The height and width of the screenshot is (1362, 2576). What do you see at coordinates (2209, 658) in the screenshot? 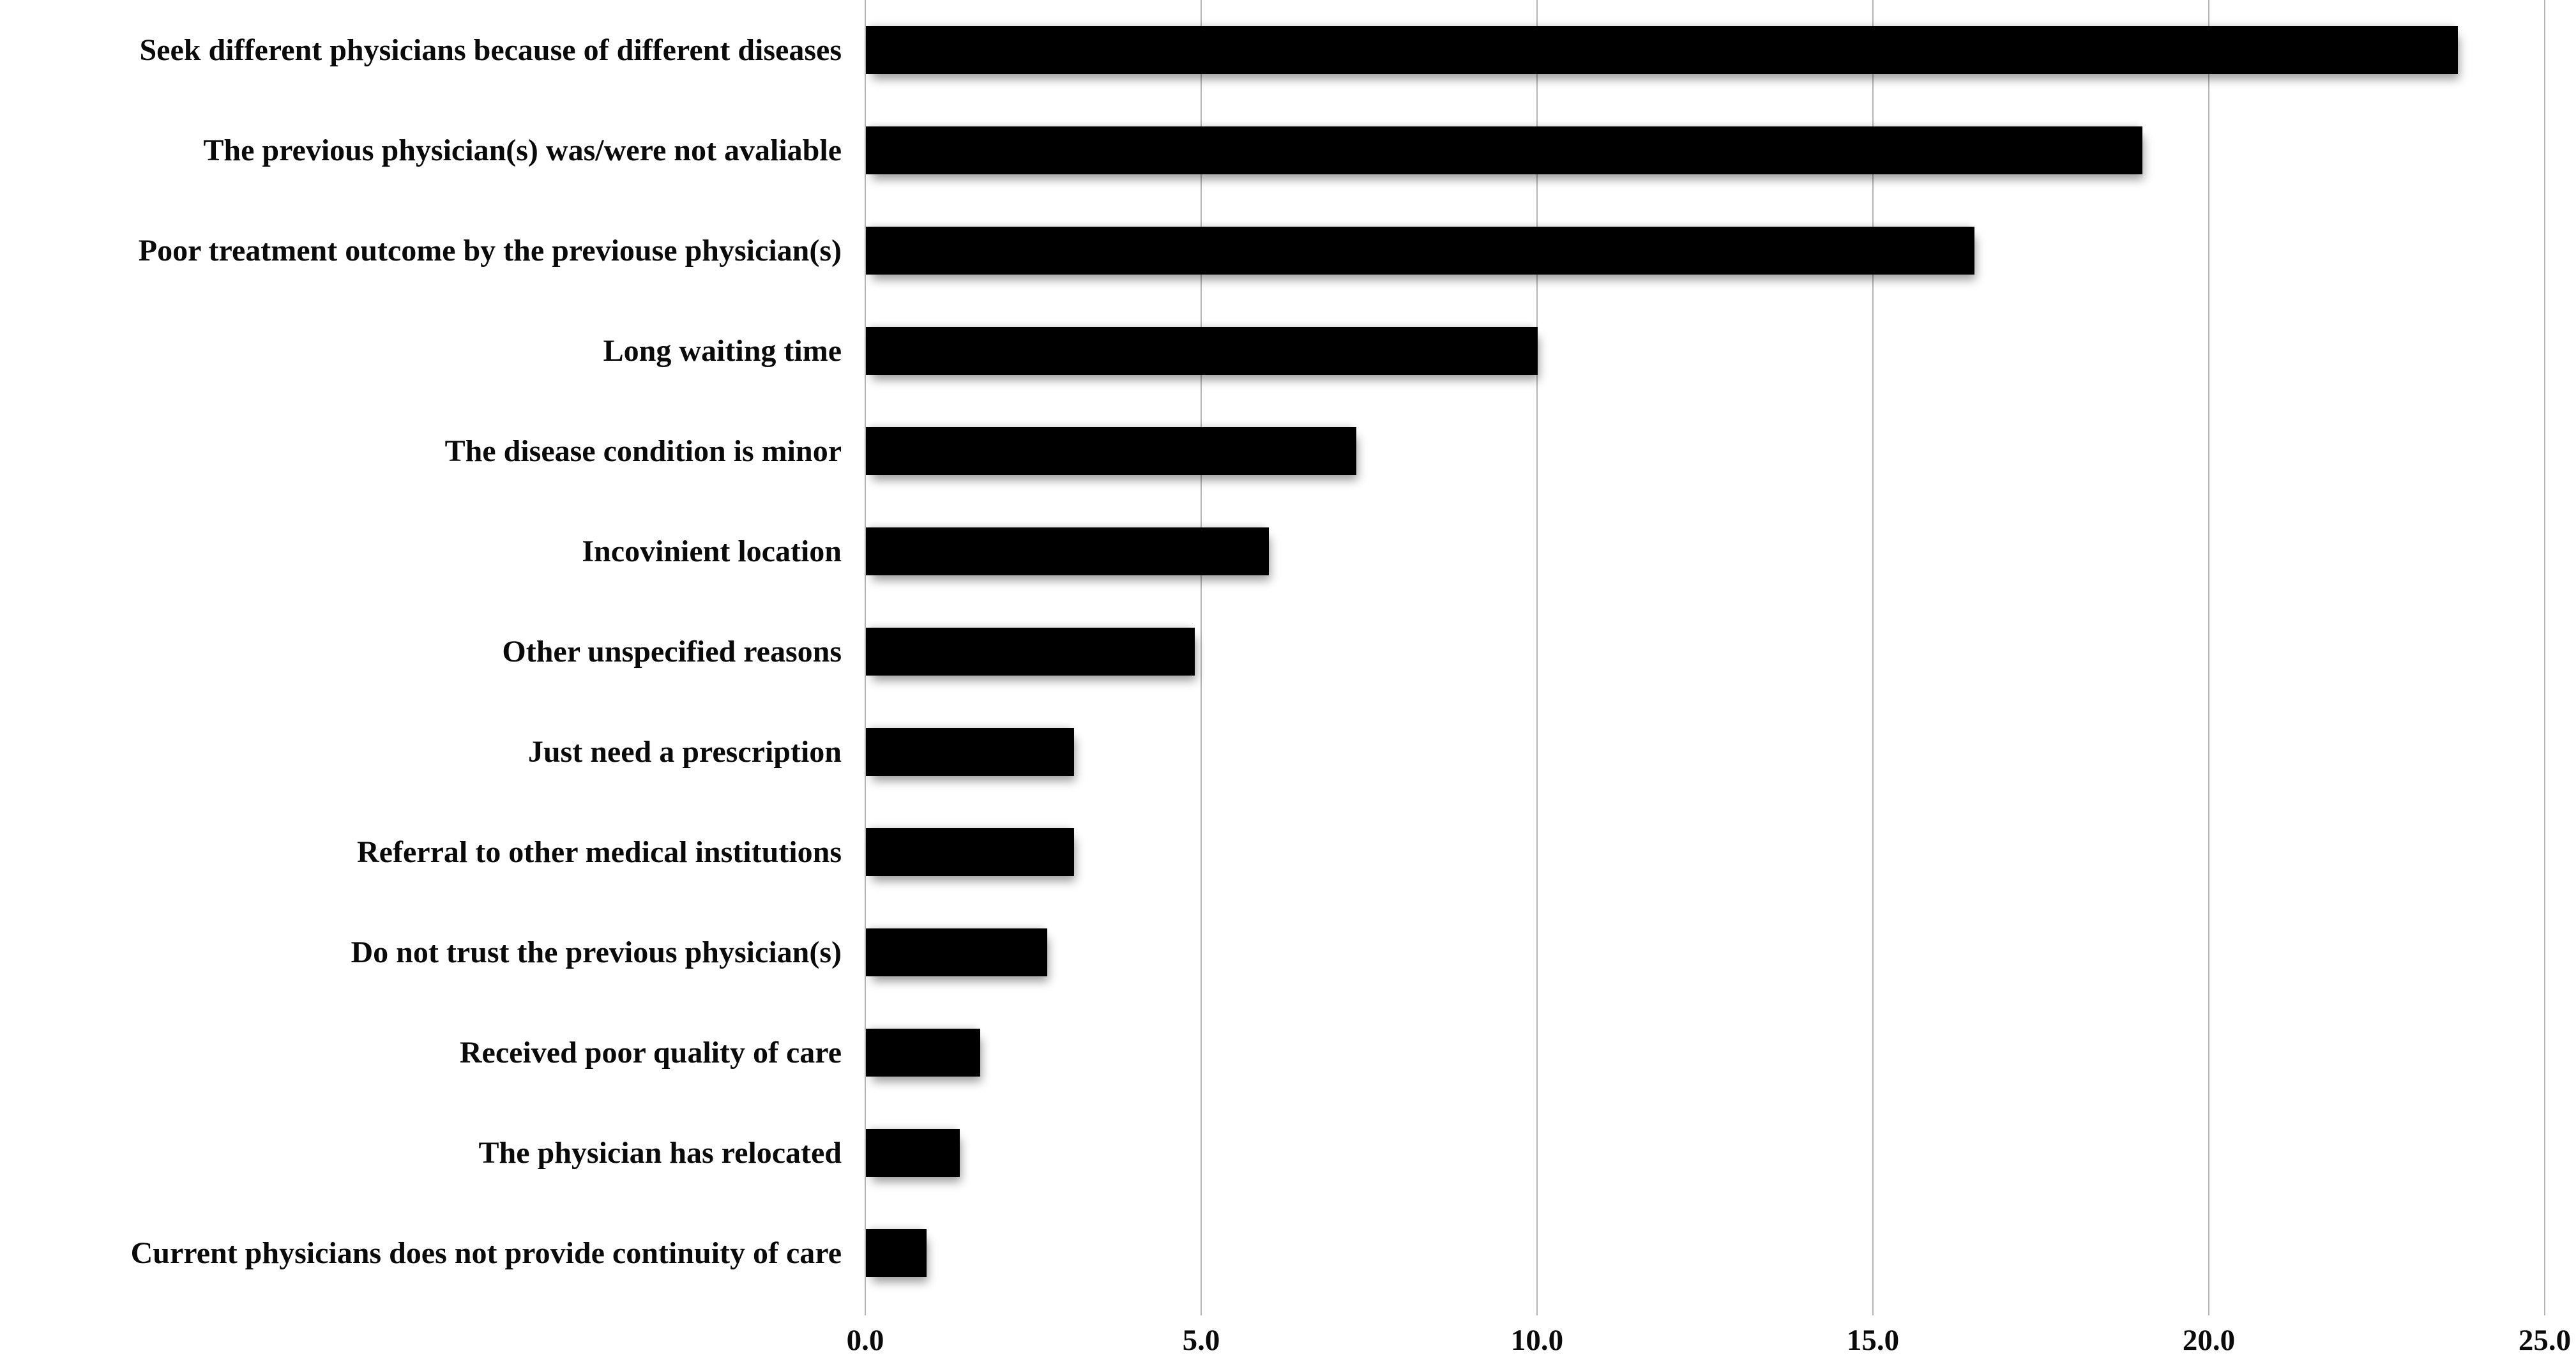
I see `gridline-x-20.0` at bounding box center [2209, 658].